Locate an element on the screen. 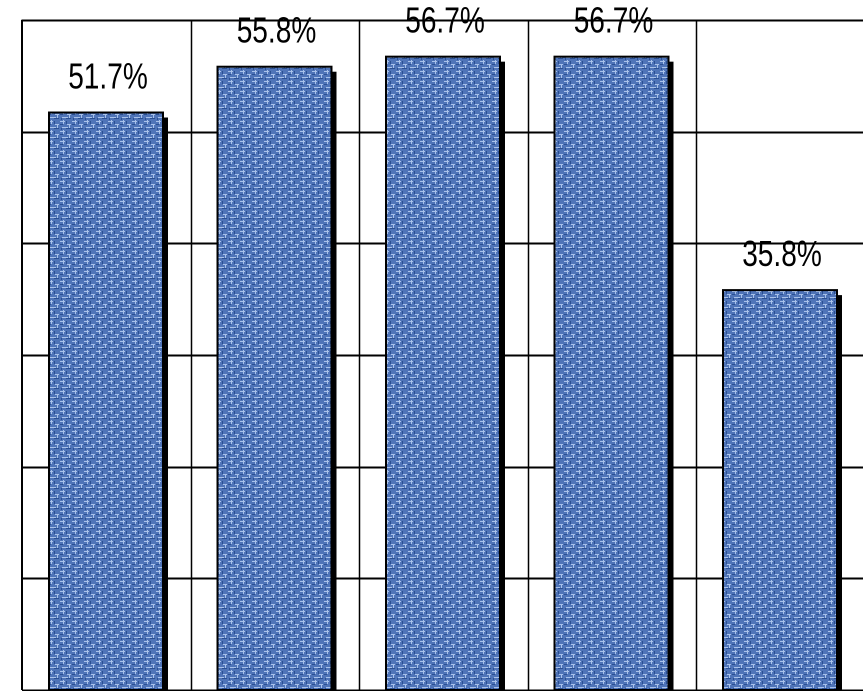 This screenshot has height=696, width=863. data-label: 35.8% is located at coordinates (782, 254).